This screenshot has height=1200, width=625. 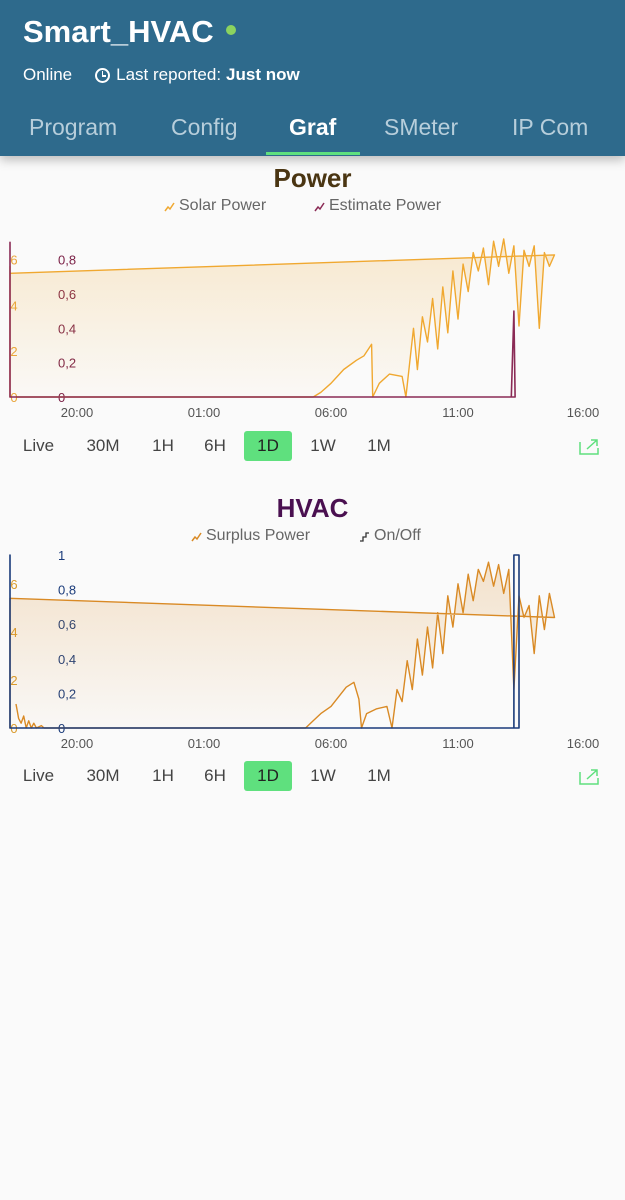 What do you see at coordinates (312, 178) in the screenshot?
I see `power-chart-title: Power` at bounding box center [312, 178].